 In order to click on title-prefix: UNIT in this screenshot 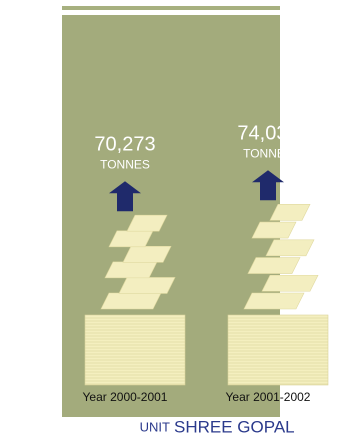, I will do `click(155, 426)`.